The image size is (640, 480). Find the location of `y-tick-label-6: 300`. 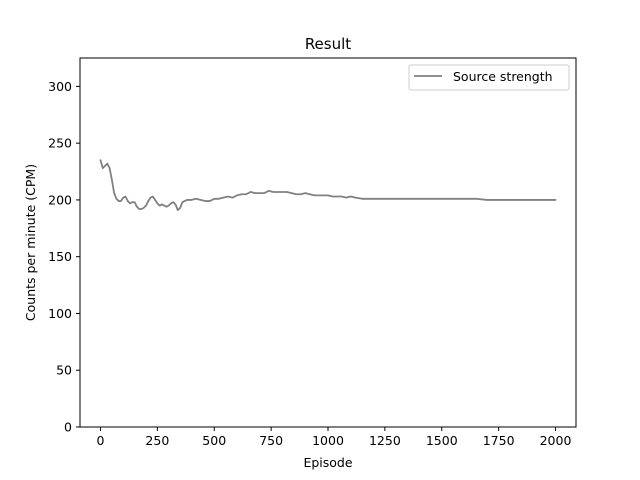

y-tick-label-6: 300 is located at coordinates (60, 86).